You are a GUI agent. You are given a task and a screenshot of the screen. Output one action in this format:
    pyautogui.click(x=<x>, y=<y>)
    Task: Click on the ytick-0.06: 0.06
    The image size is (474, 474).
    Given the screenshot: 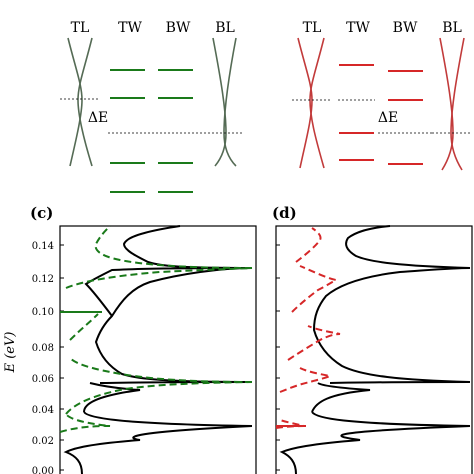 What is the action you would take?
    pyautogui.click(x=43, y=379)
    